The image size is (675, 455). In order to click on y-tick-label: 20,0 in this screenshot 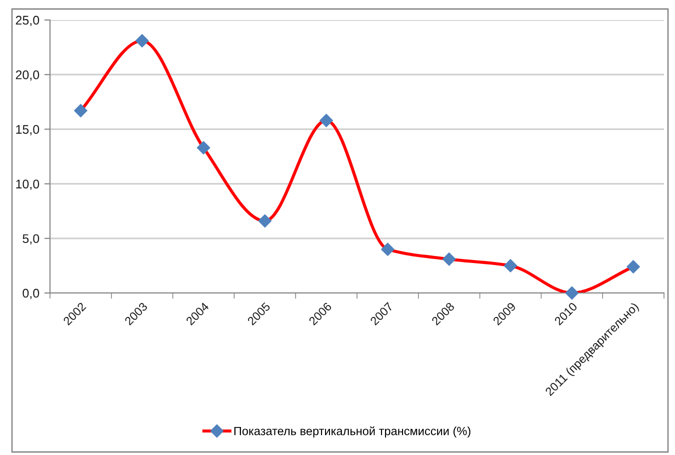, I will do `click(28, 75)`.